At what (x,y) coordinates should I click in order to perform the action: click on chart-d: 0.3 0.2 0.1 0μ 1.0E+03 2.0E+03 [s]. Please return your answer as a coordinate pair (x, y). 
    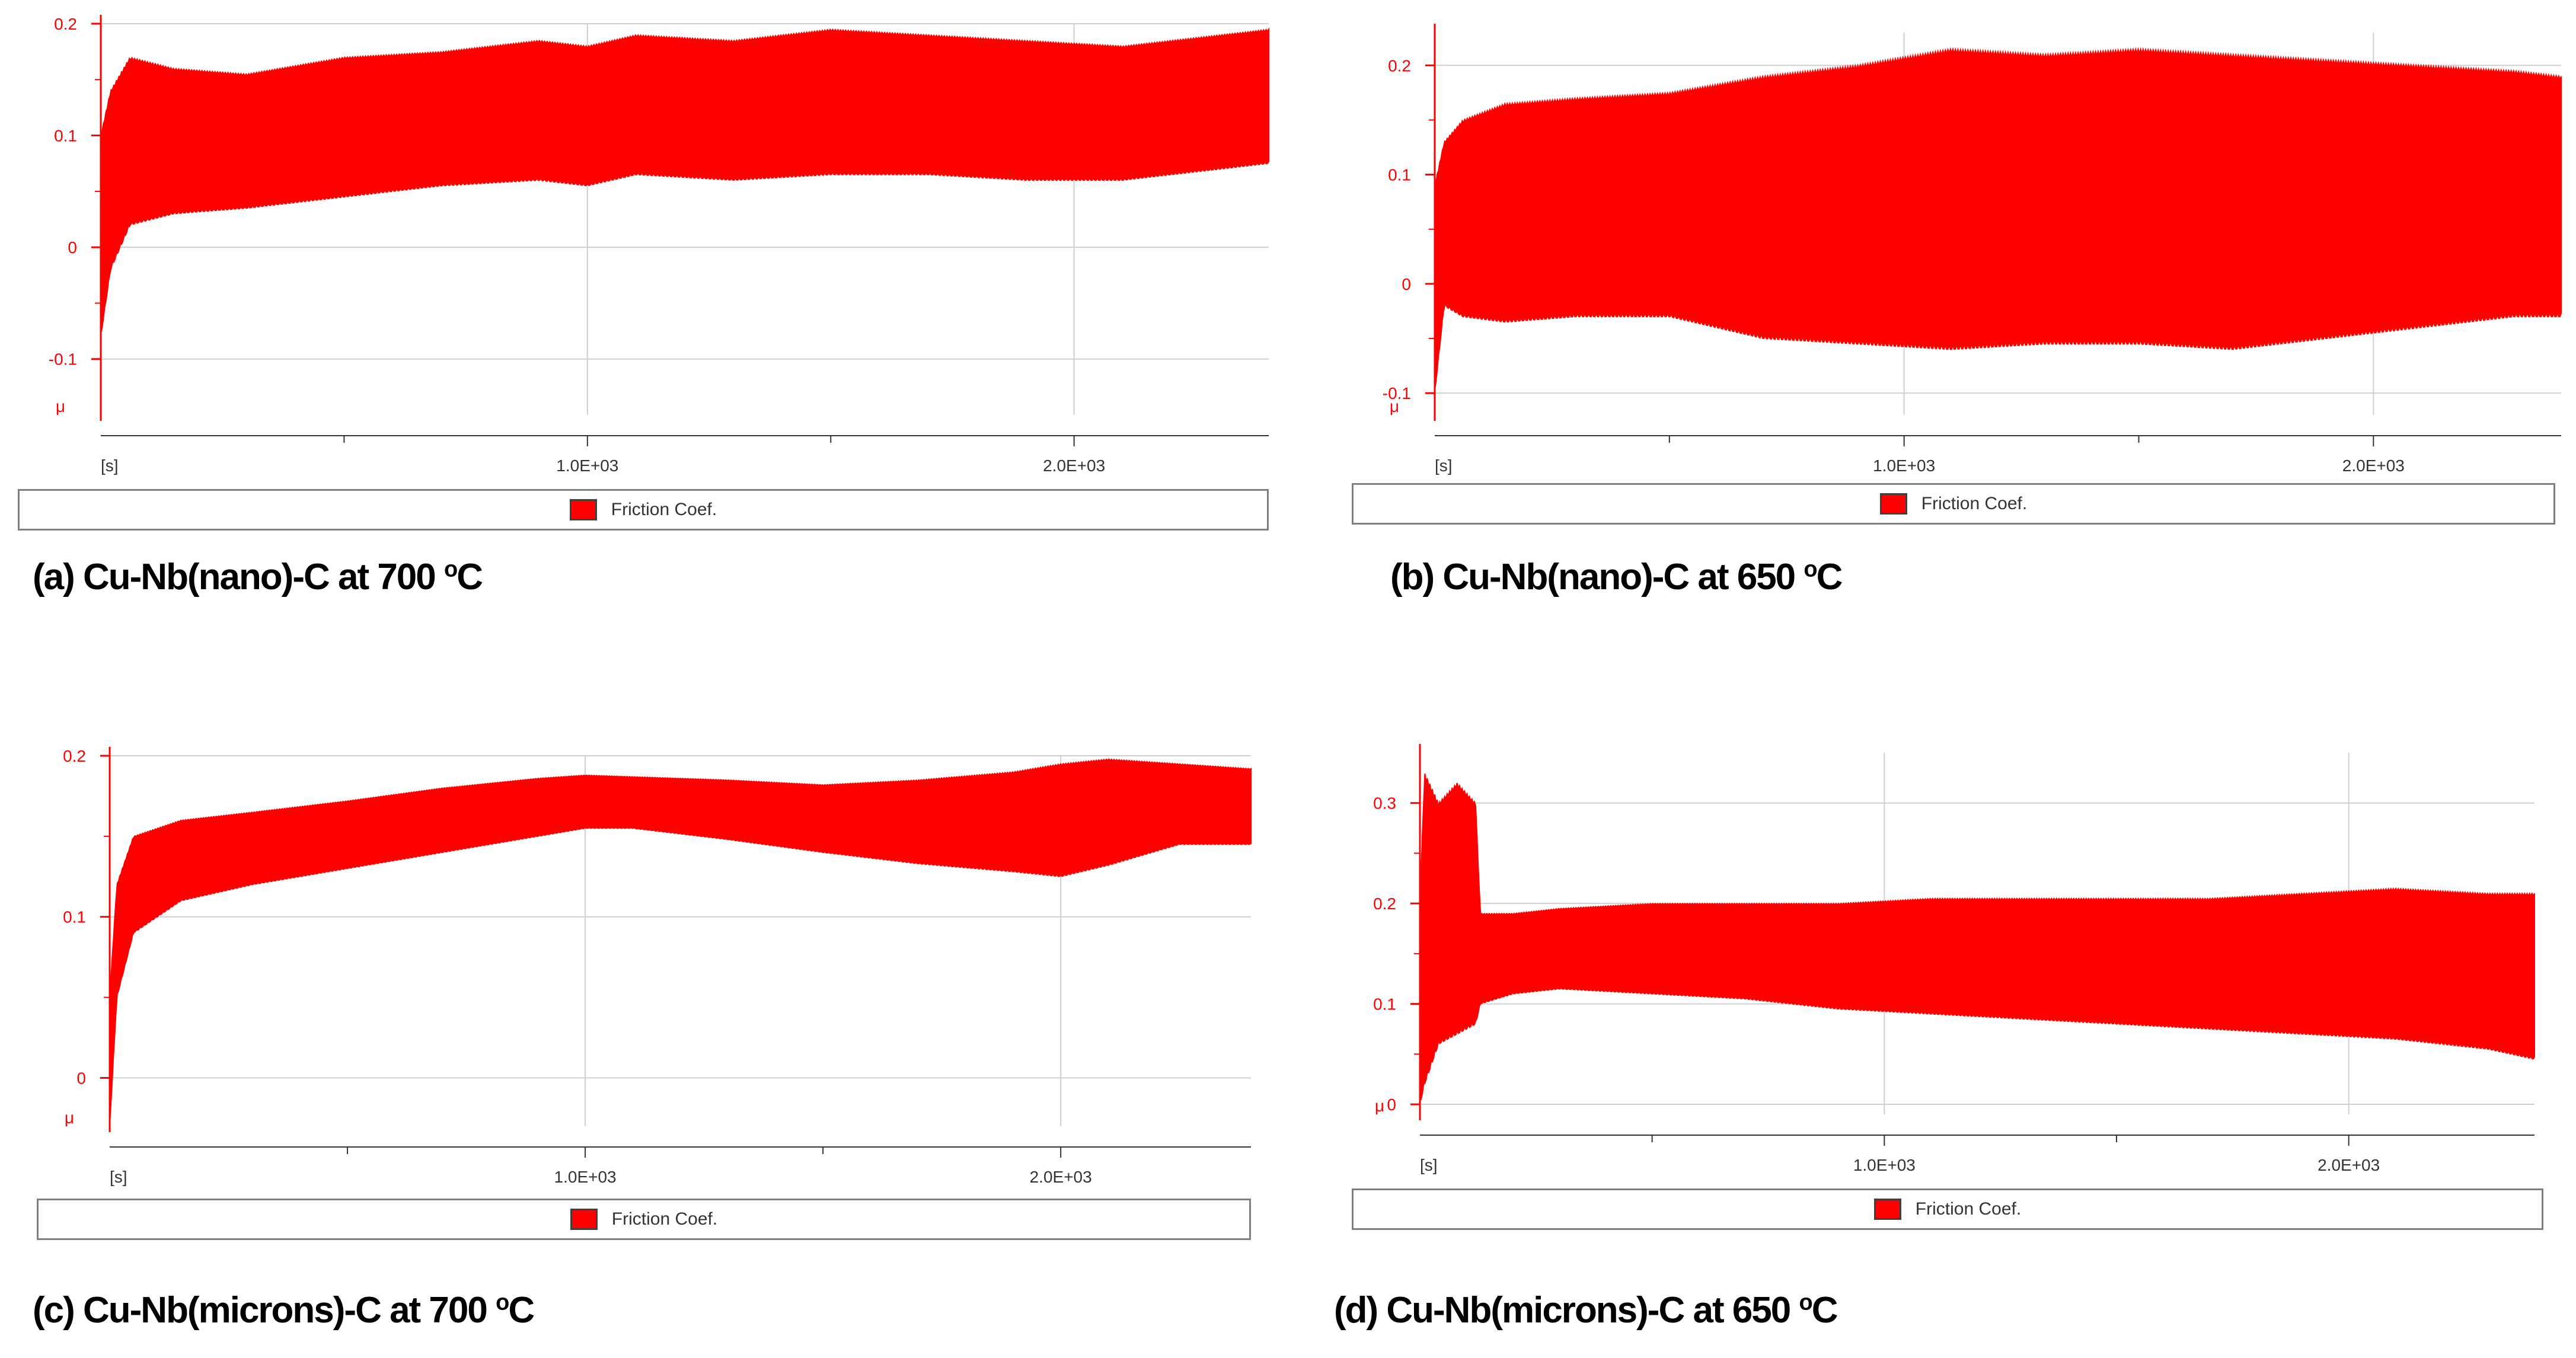
    Looking at the image, I should click on (1954, 959).